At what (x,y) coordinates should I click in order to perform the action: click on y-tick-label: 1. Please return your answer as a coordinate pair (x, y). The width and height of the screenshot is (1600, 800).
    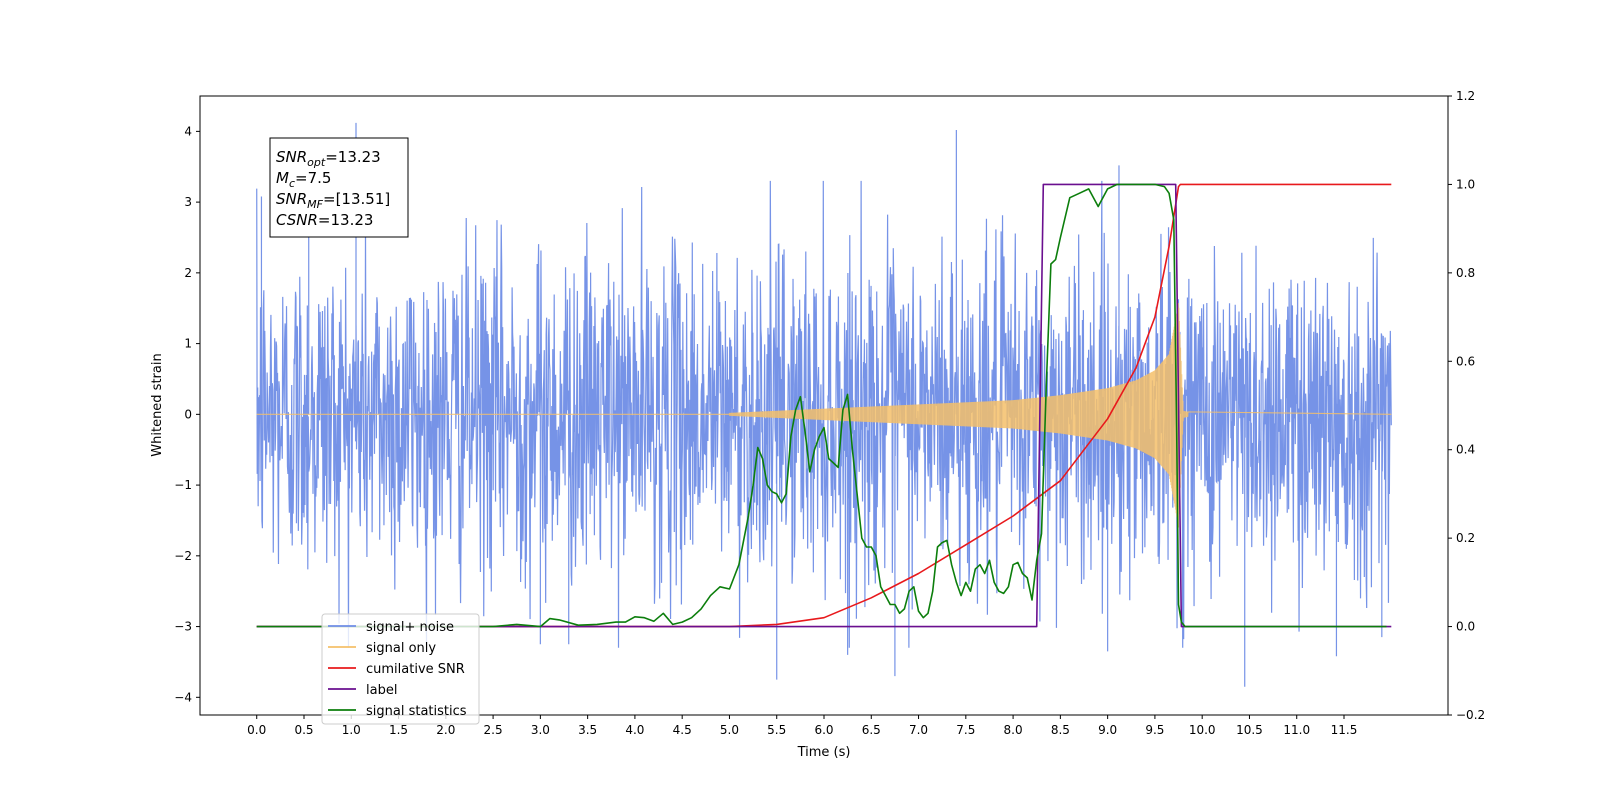
    Looking at the image, I should click on (188, 344).